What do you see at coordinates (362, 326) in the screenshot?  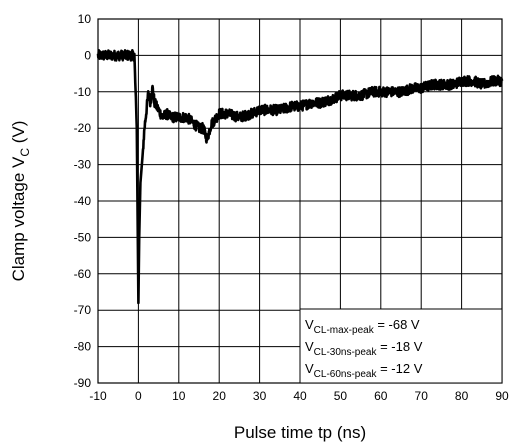 I see `annotation-line: VCL-max-peak = -68 V` at bounding box center [362, 326].